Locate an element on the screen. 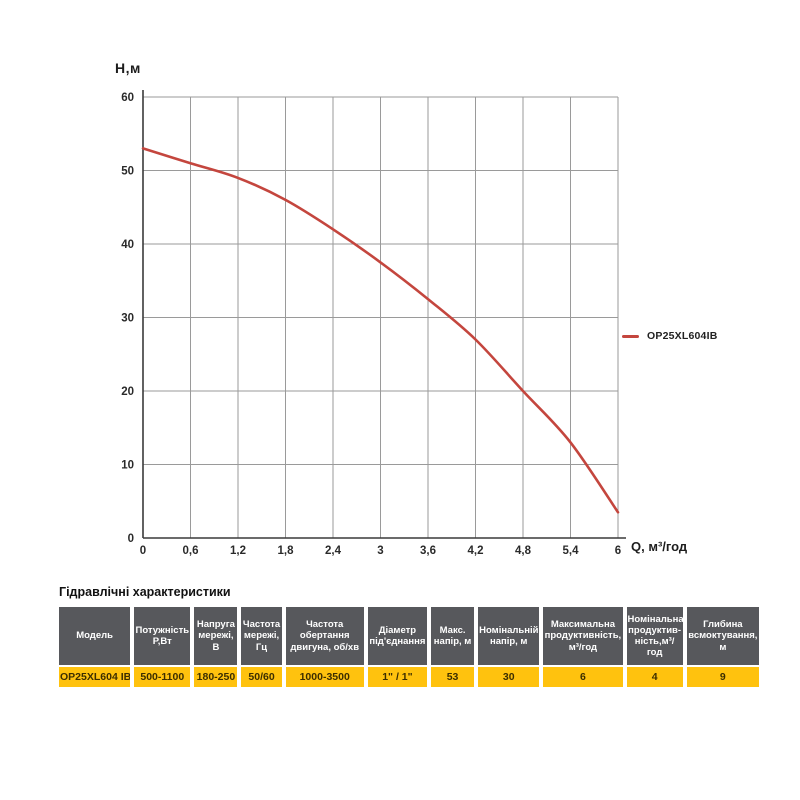  cell-voltage: 180-250 is located at coordinates (216, 677).